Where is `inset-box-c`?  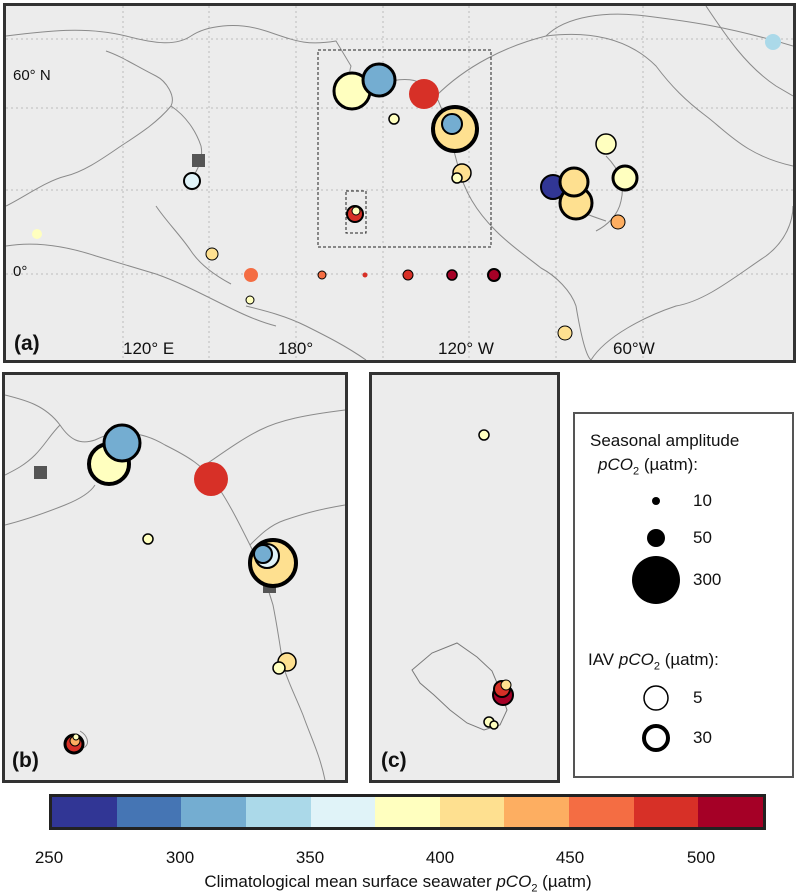
inset-box-c is located at coordinates (356, 212).